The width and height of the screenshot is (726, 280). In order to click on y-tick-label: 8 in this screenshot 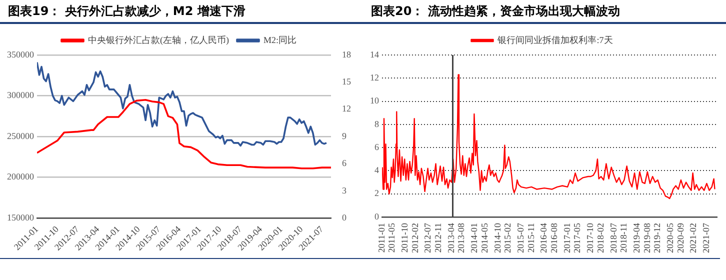, I will do `click(377, 123)`.